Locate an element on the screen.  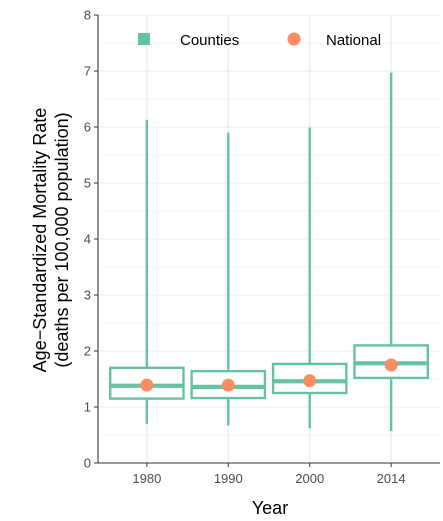
national-points is located at coordinates (269, 375).